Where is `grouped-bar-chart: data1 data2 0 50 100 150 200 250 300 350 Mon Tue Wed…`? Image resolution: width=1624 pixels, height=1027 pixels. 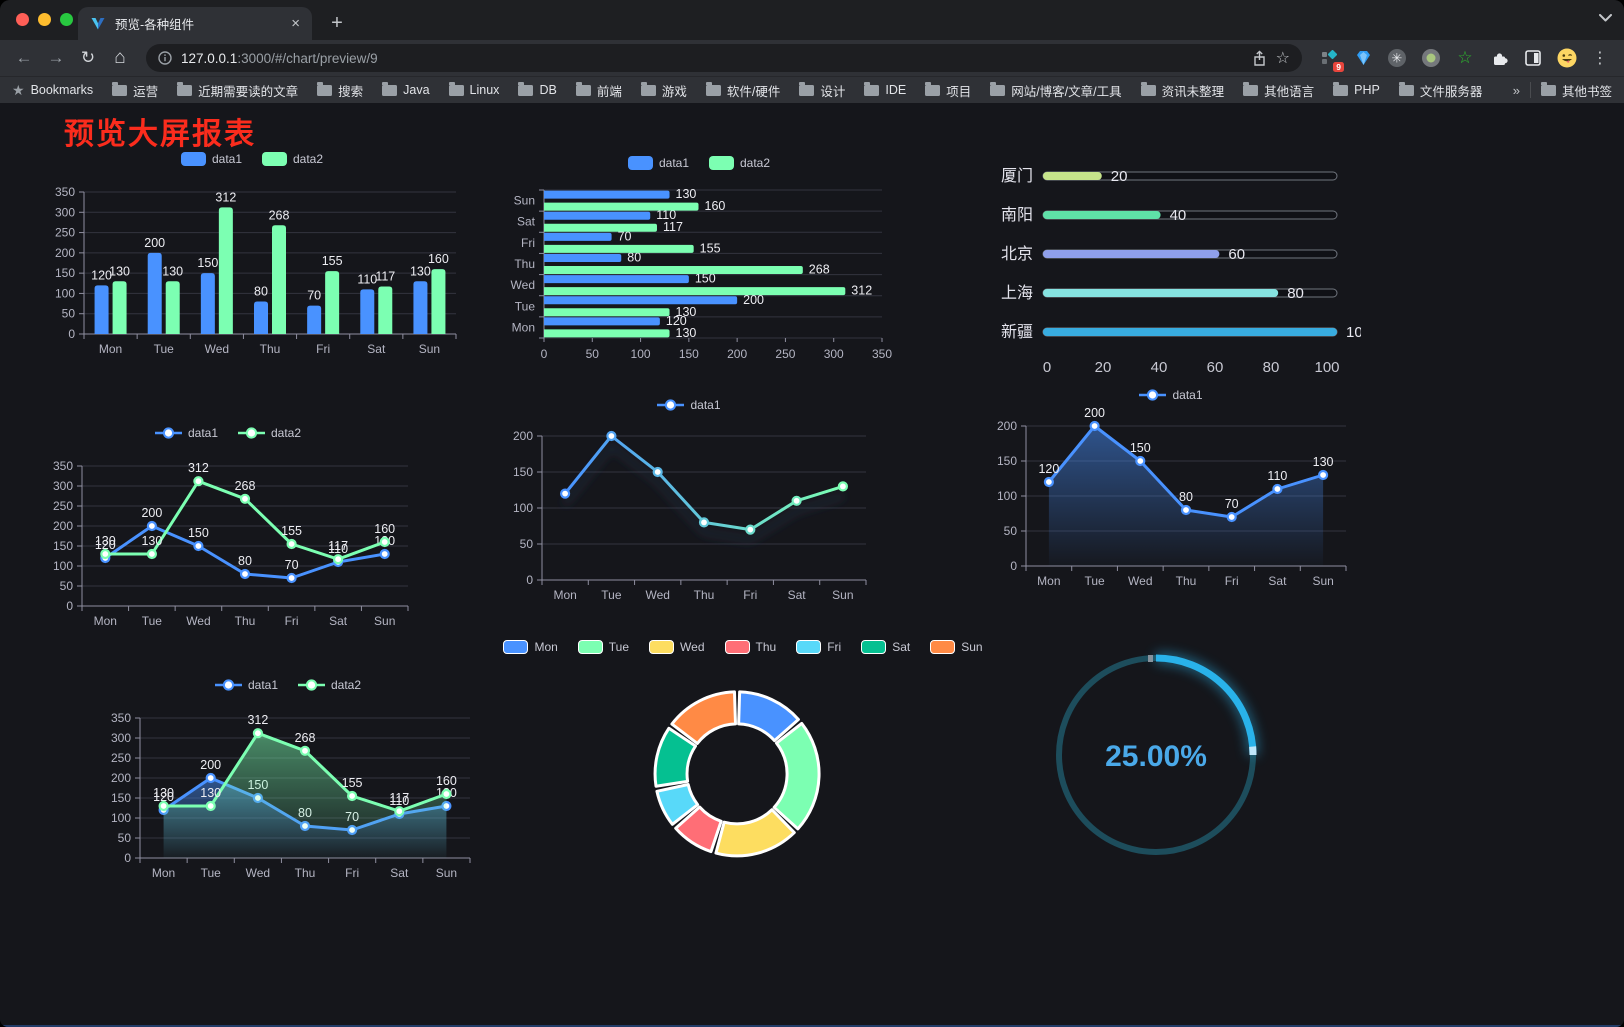 grouped-bar-chart: data1 data2 0 50 100 150 200 250 300 350 Mon Tue Wed… is located at coordinates (252, 255).